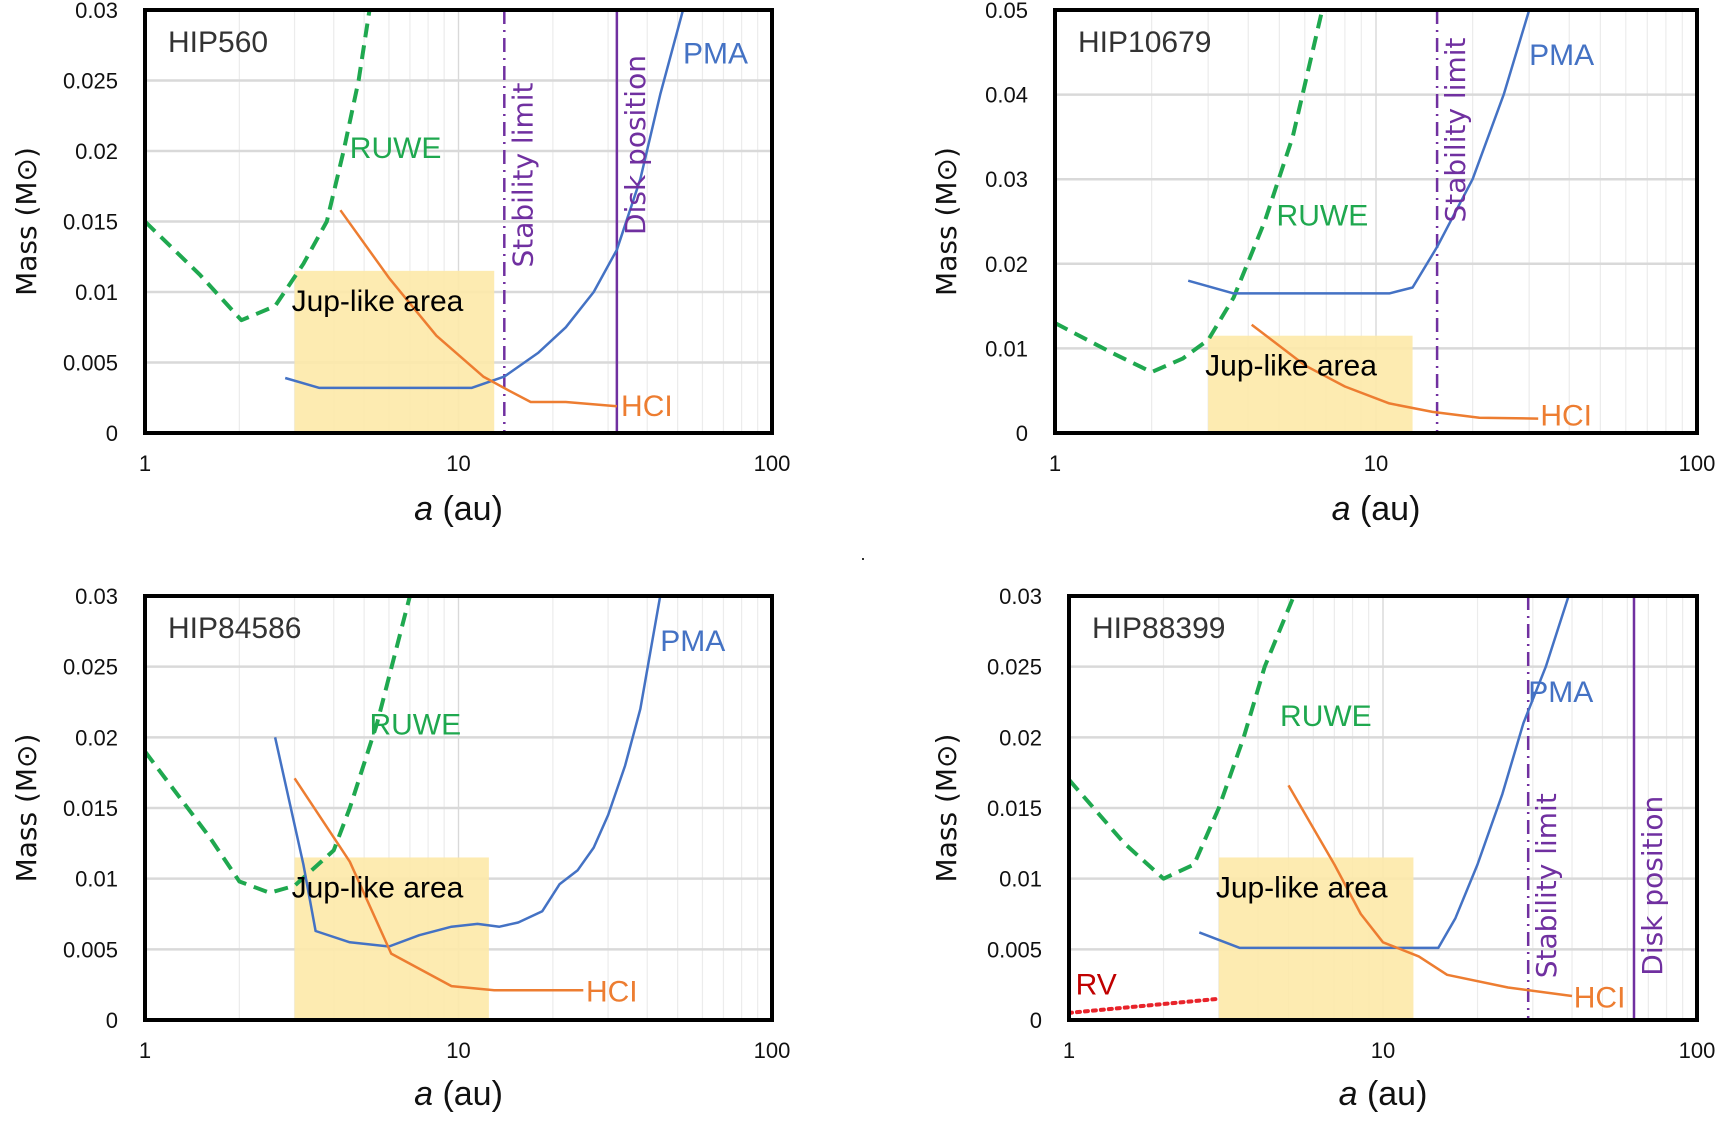  I want to click on series-label-rv: RV, so click(1096, 985).